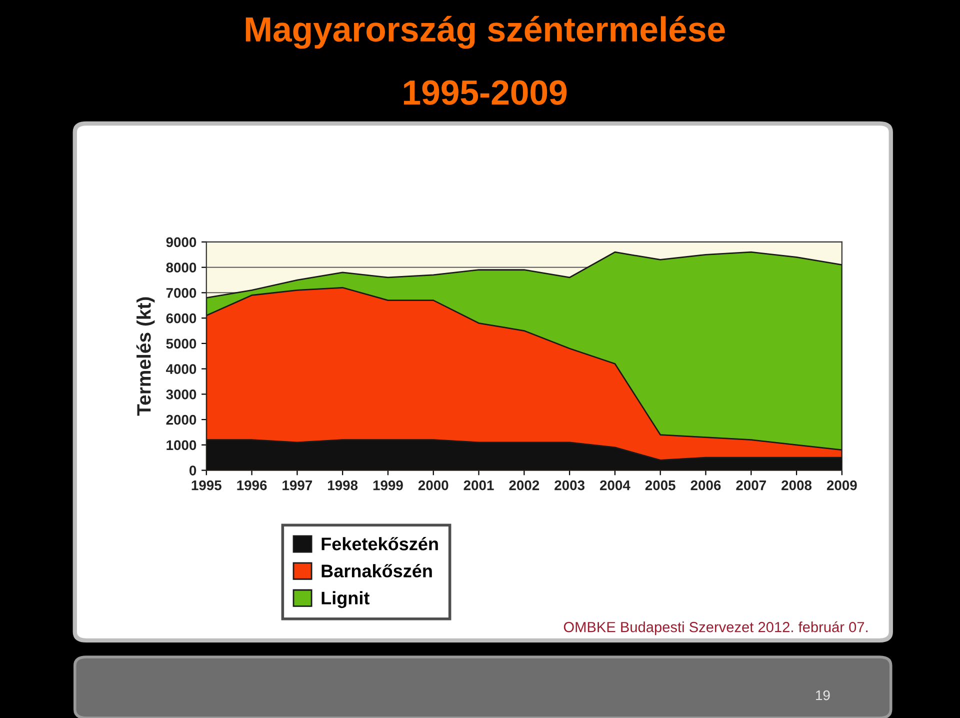  I want to click on x-tick-label: 1998, so click(343, 485).